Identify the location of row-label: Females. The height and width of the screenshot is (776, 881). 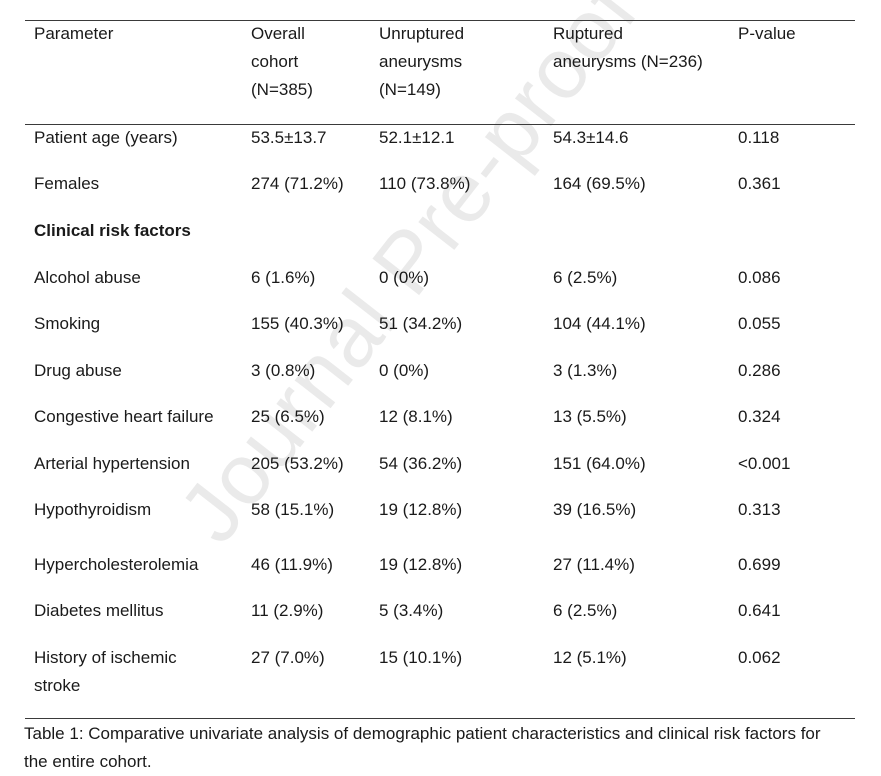
(67, 183).